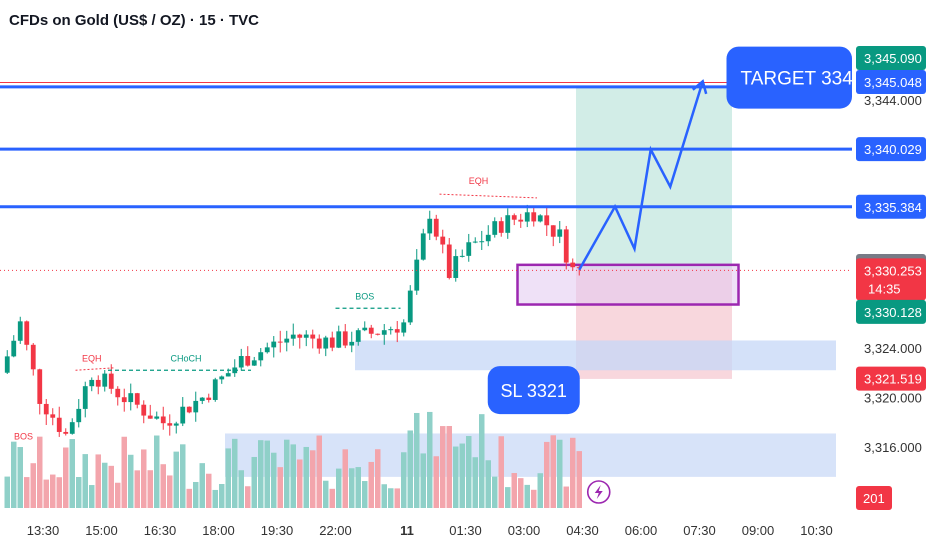 The width and height of the screenshot is (932, 550). Describe the element at coordinates (893, 149) in the screenshot. I see `price-label-text: 3,340.029` at that location.